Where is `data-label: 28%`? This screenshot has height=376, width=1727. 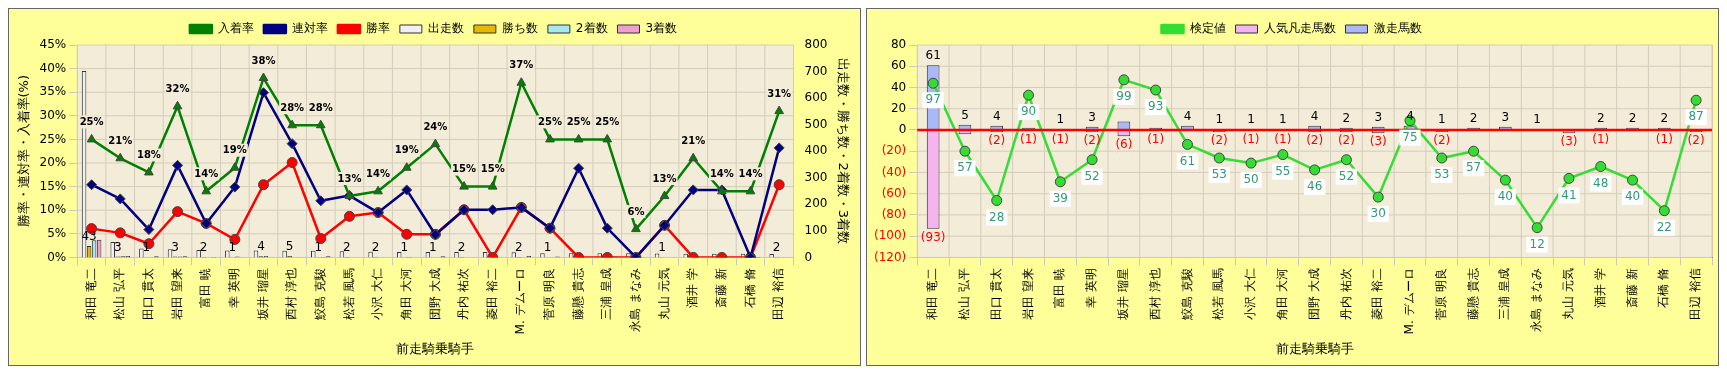
data-label: 28% is located at coordinates (292, 107).